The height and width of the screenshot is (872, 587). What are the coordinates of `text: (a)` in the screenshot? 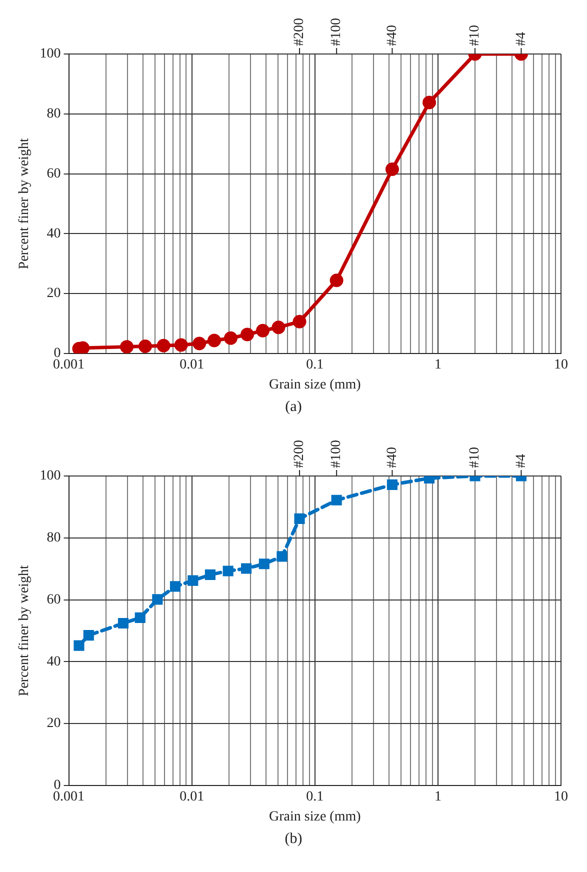 It's located at (293, 407).